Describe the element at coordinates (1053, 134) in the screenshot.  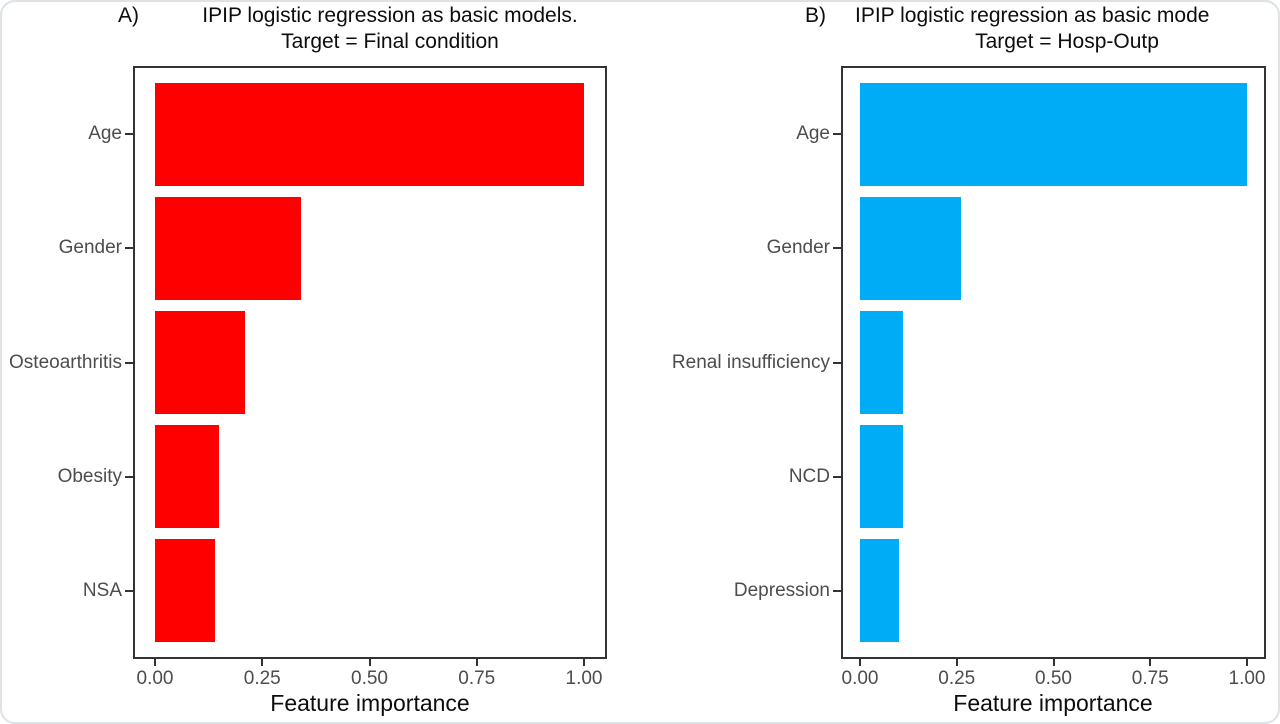
I see `bar-b-age` at that location.